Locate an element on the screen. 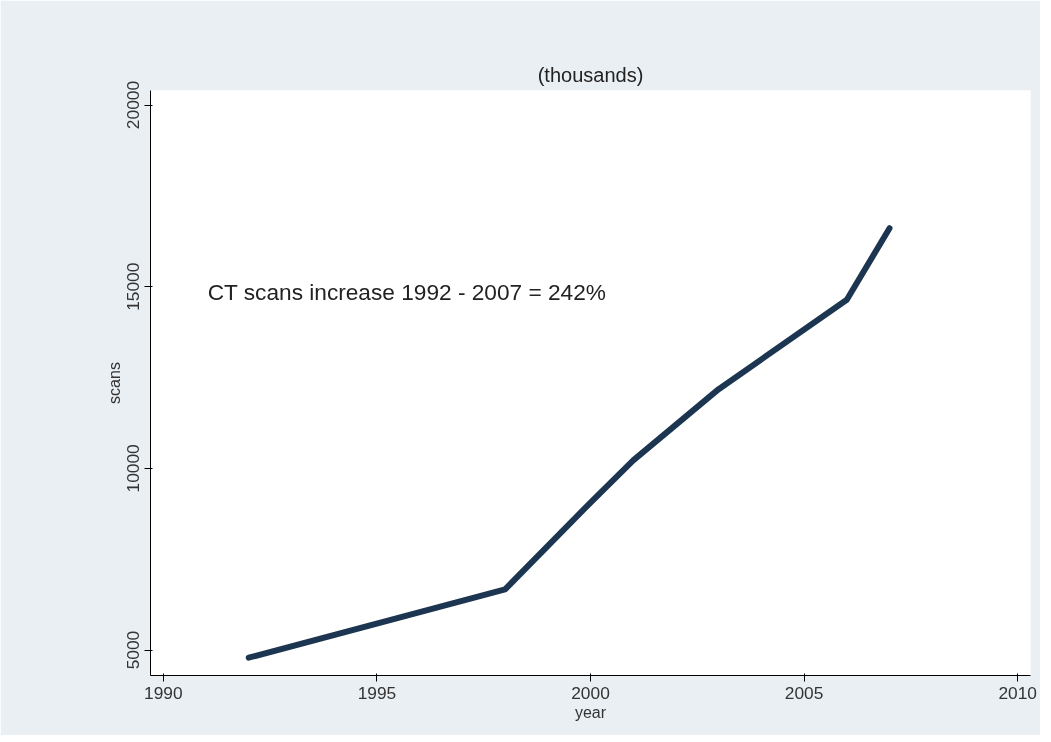 Image resolution: width=1051 pixels, height=742 pixels. x-tick-label: 2010 is located at coordinates (1017, 692).